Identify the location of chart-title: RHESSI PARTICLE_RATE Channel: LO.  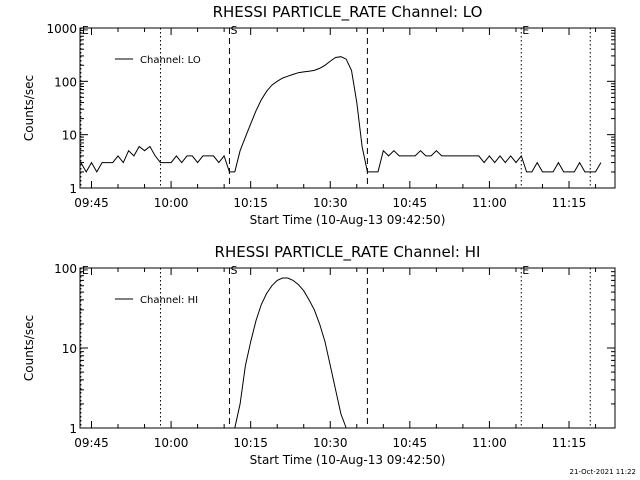
(348, 12).